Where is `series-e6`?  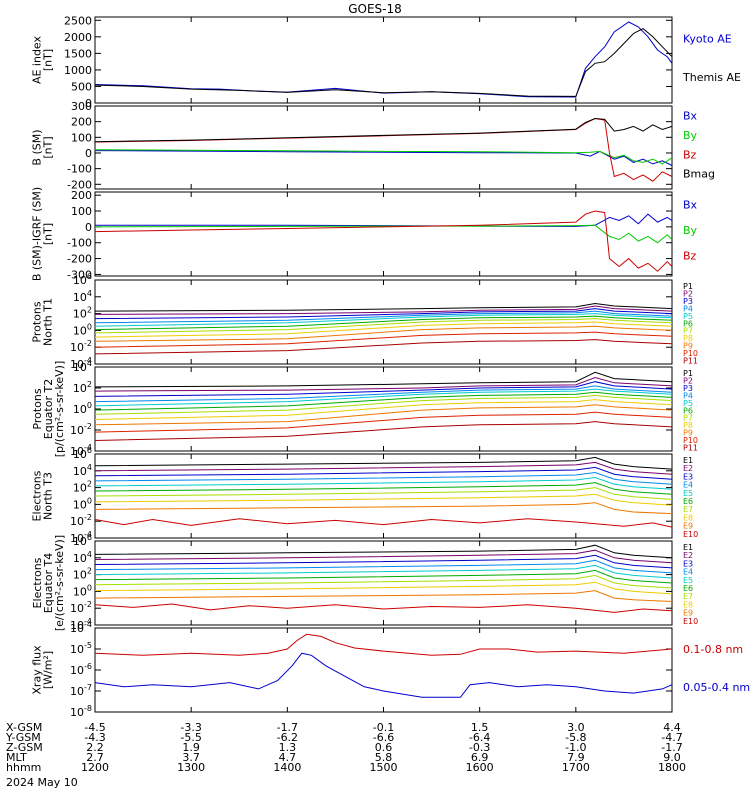
series-e6 is located at coordinates (383, 488).